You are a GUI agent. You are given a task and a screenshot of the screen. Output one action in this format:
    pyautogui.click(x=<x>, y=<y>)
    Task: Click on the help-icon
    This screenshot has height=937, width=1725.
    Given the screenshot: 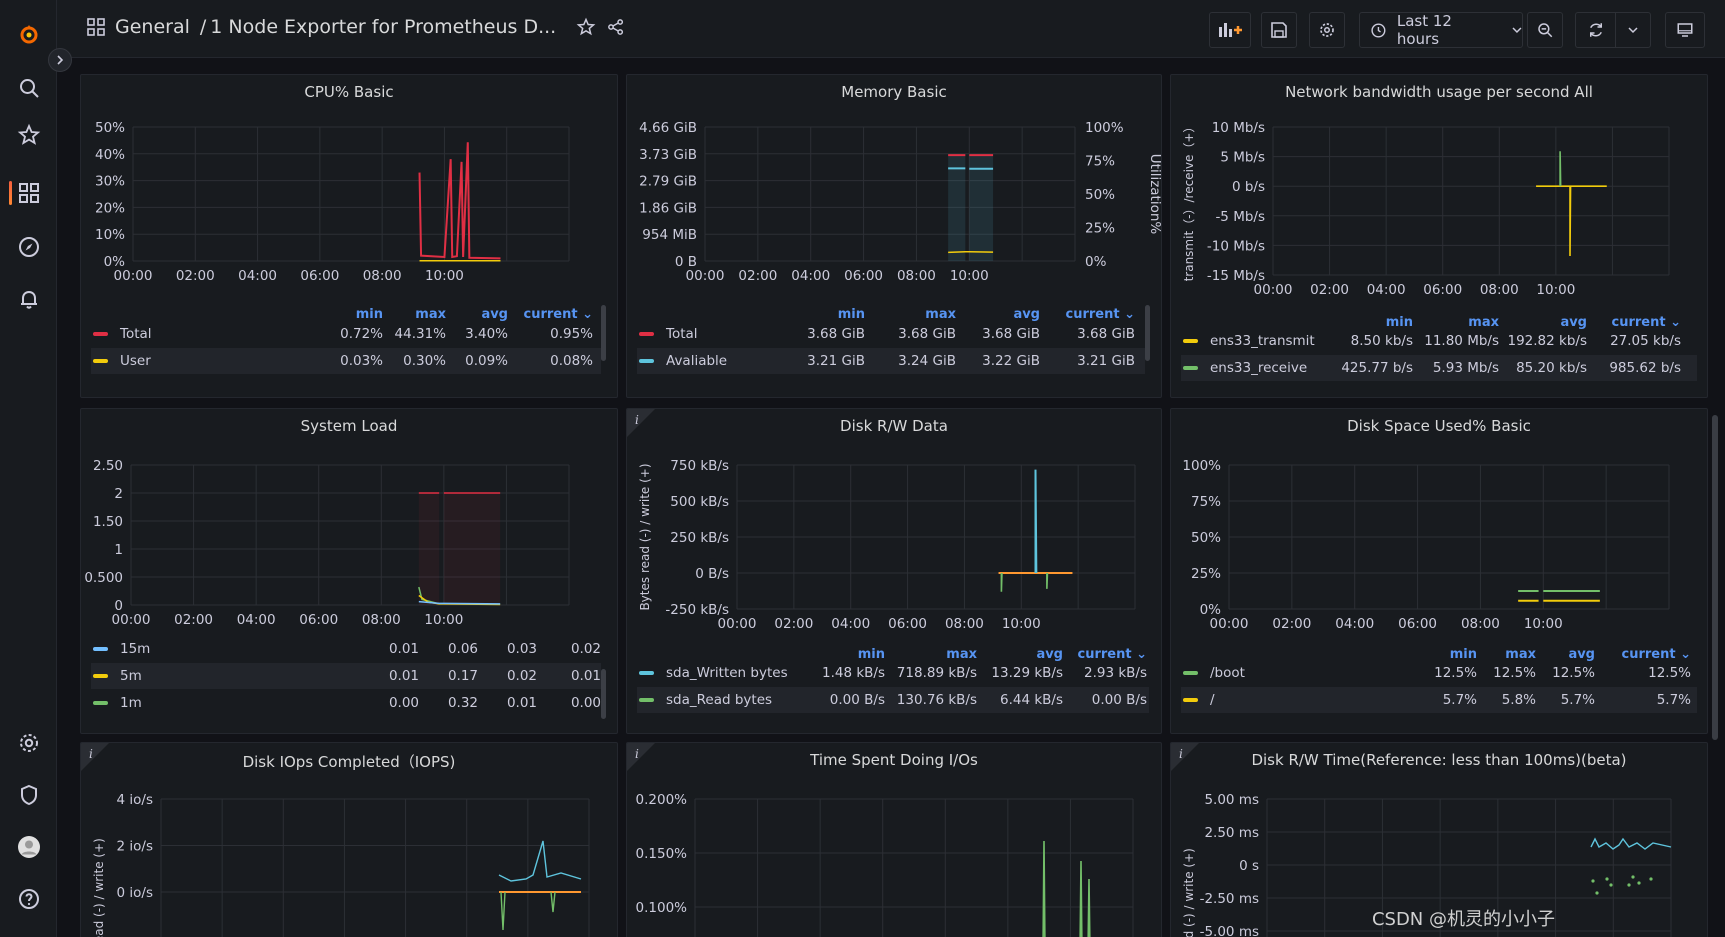 What is the action you would take?
    pyautogui.click(x=28, y=899)
    